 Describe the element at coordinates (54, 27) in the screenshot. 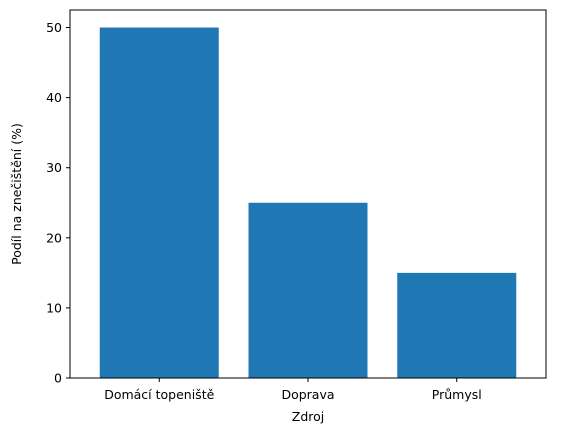

I see `y-tick-label: 50` at that location.